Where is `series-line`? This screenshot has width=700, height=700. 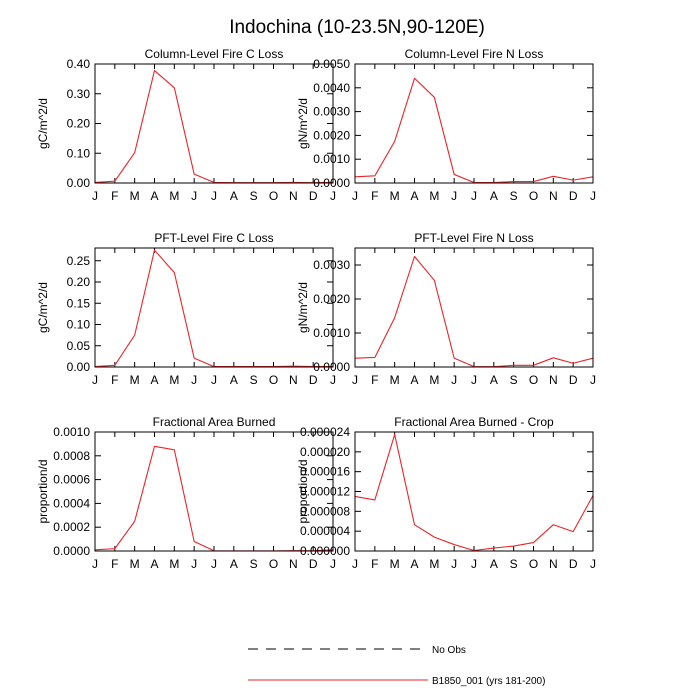
series-line is located at coordinates (474, 492).